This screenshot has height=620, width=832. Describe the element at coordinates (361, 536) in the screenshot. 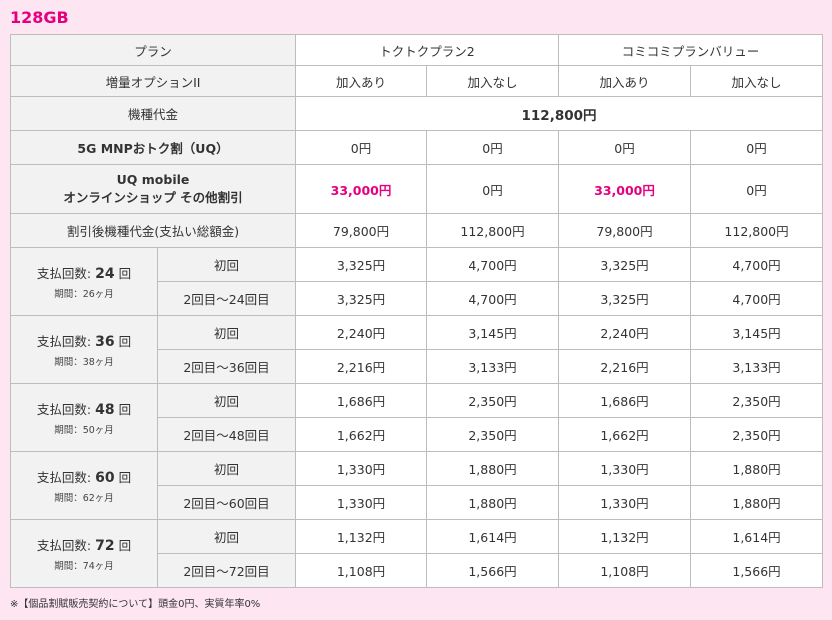

I see `first-payment-value: 1,132円` at that location.